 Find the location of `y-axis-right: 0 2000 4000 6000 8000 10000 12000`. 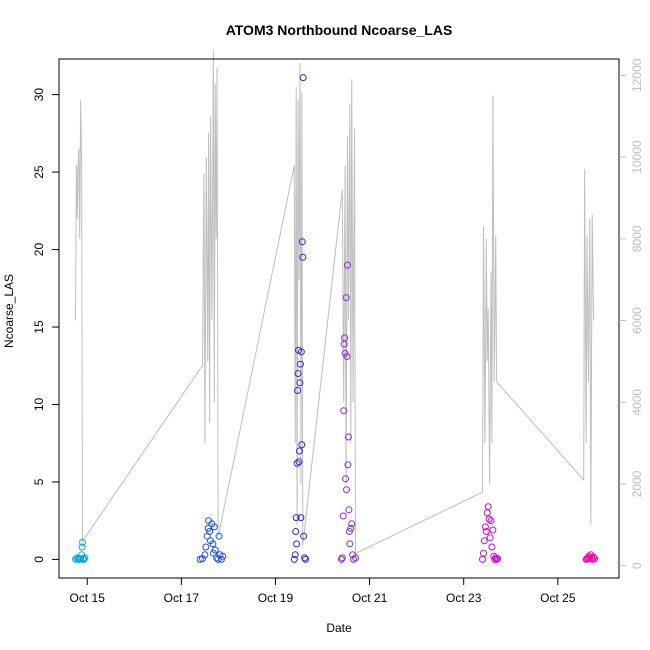

y-axis-right: 0 2000 4000 6000 8000 10000 12000 is located at coordinates (631, 313).